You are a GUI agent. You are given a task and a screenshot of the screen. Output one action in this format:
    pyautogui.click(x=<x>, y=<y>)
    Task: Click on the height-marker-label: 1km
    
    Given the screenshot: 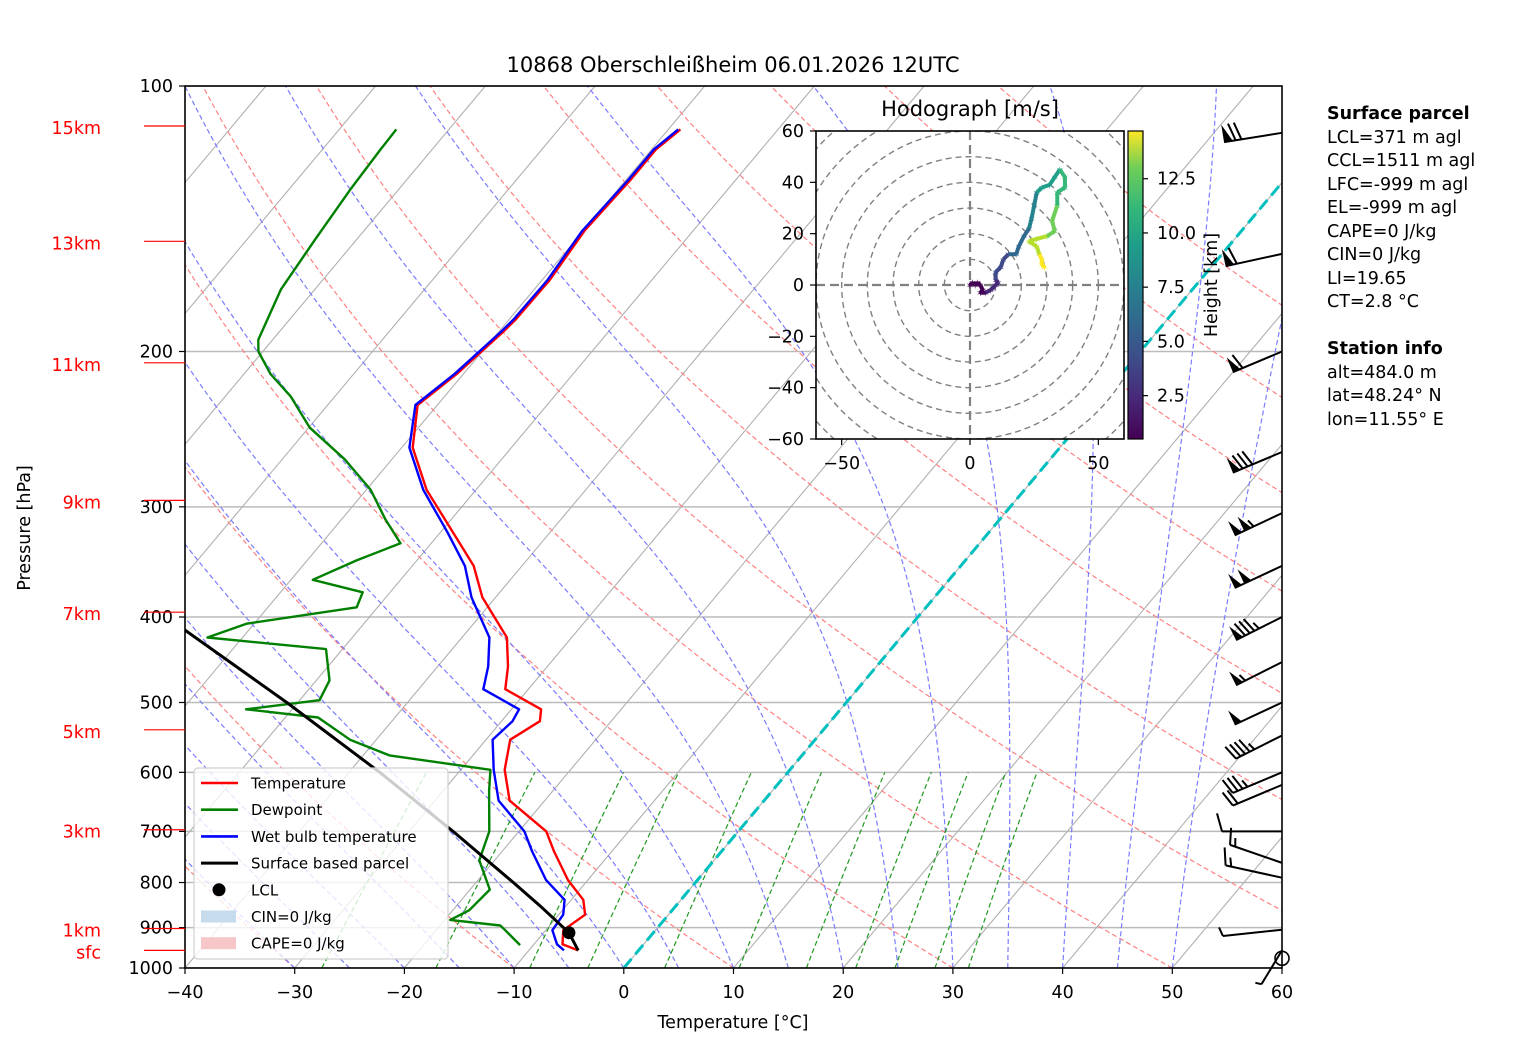 What is the action you would take?
    pyautogui.click(x=82, y=931)
    